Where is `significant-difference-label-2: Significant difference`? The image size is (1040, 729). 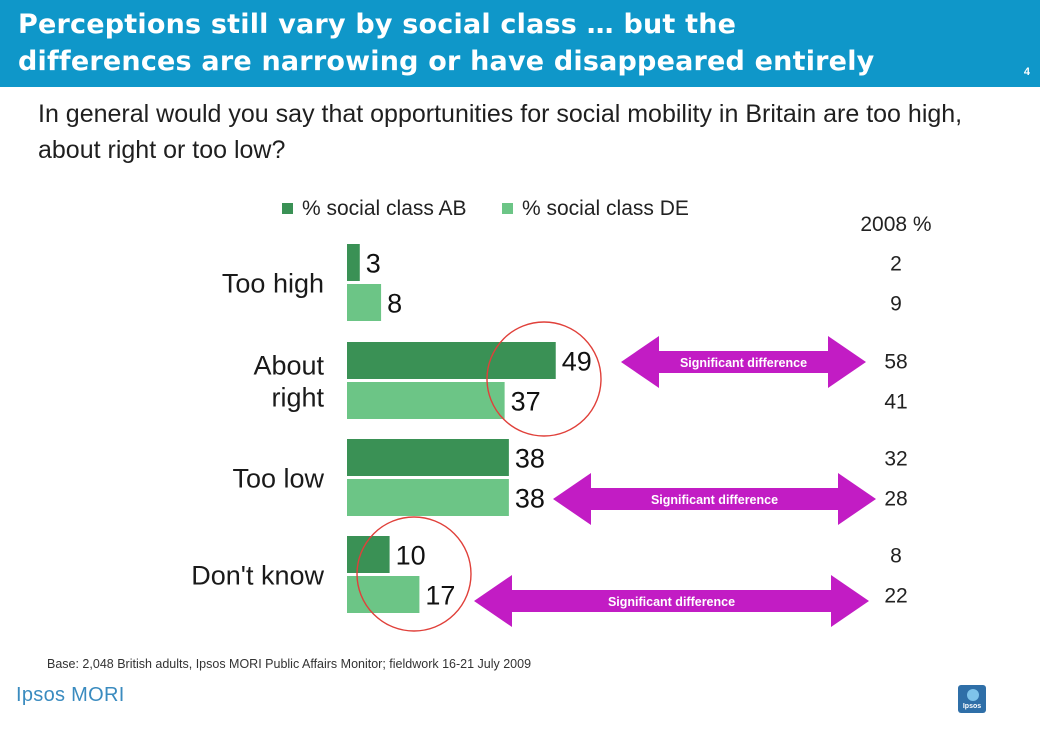 significant-difference-label-2: Significant difference is located at coordinates (714, 500).